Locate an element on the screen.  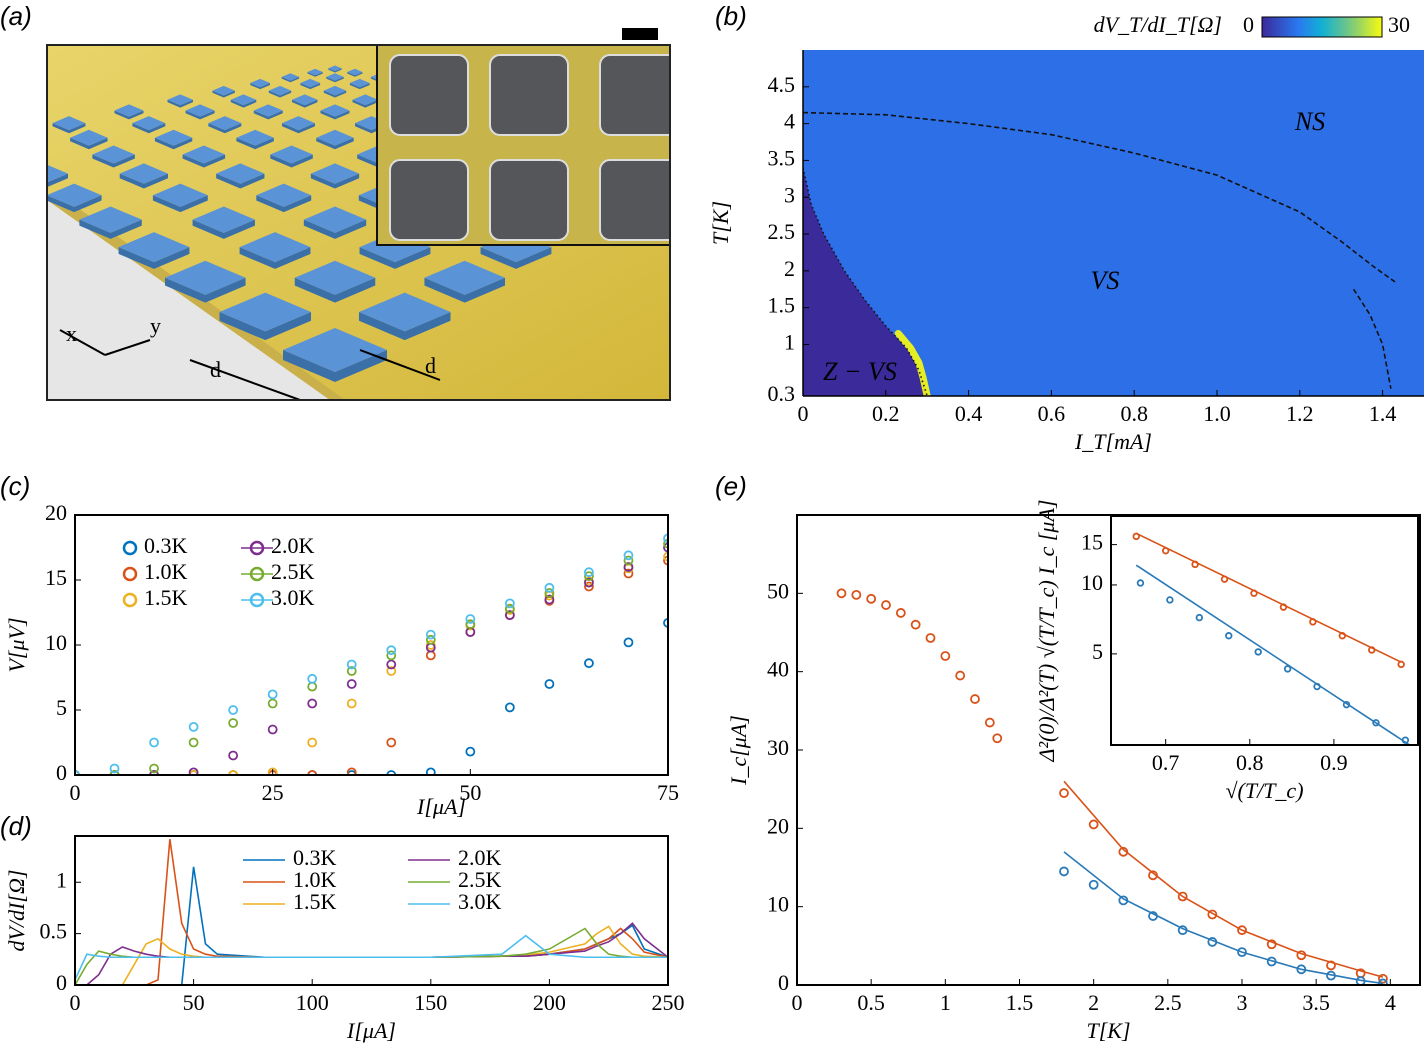
boundary-curve is located at coordinates (1099, 197).